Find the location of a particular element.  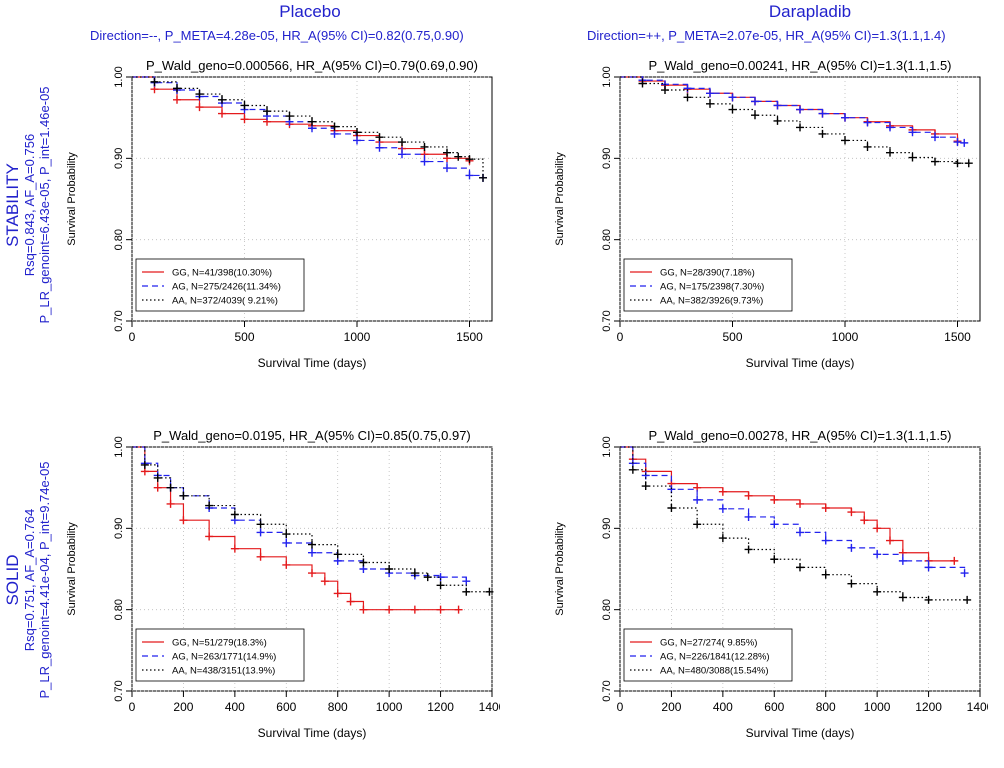

y-tick-label: 0.70 is located at coordinates (607, 320).